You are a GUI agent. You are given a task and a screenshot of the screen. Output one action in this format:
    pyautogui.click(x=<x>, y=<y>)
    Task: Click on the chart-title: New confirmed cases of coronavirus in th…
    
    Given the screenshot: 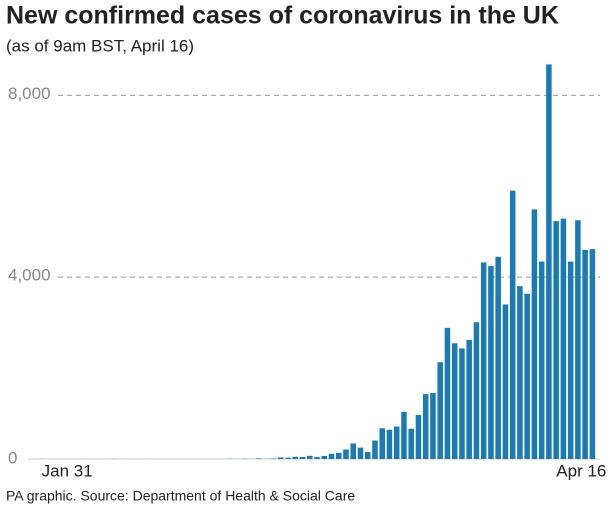 What is the action you would take?
    pyautogui.click(x=282, y=16)
    